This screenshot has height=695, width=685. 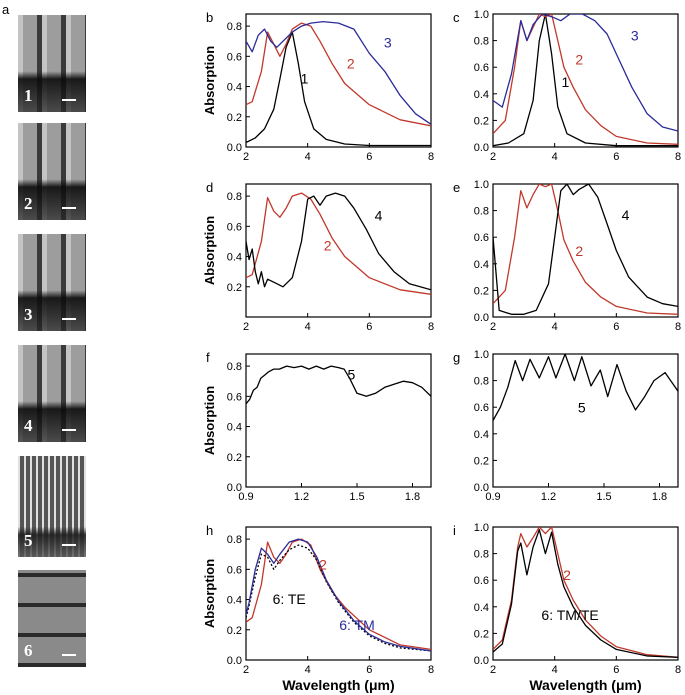 What do you see at coordinates (456, 187) in the screenshot?
I see `panel-label-e: e` at bounding box center [456, 187].